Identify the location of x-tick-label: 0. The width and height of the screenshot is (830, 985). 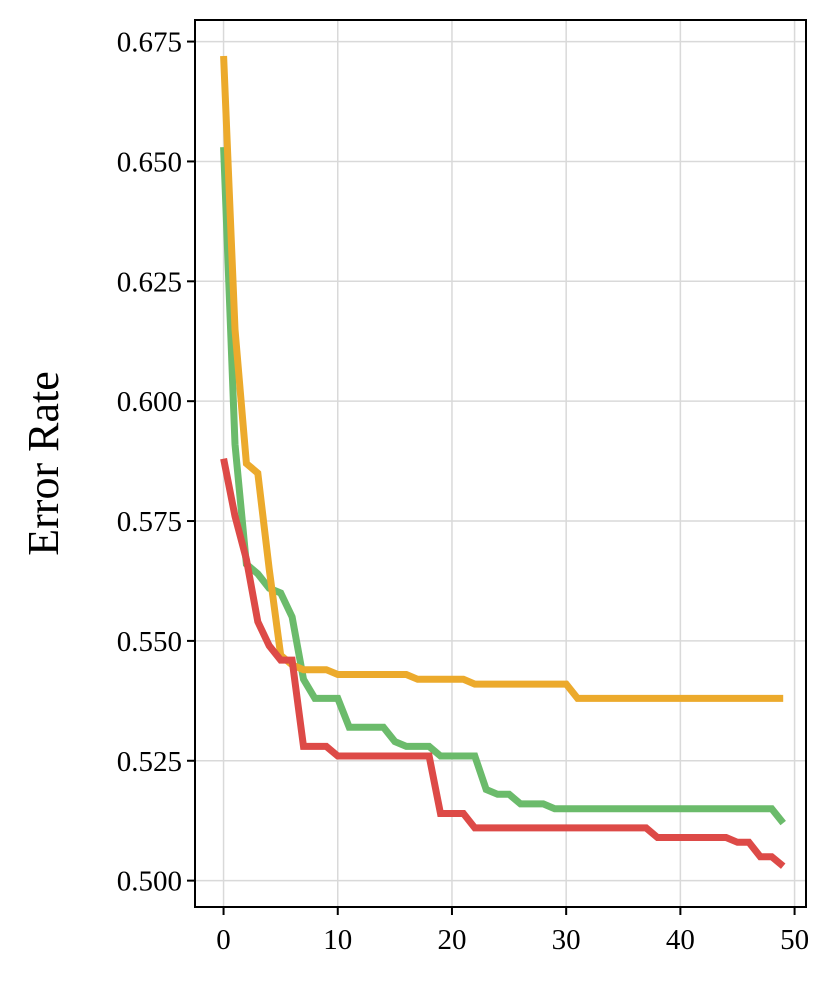
(223, 940).